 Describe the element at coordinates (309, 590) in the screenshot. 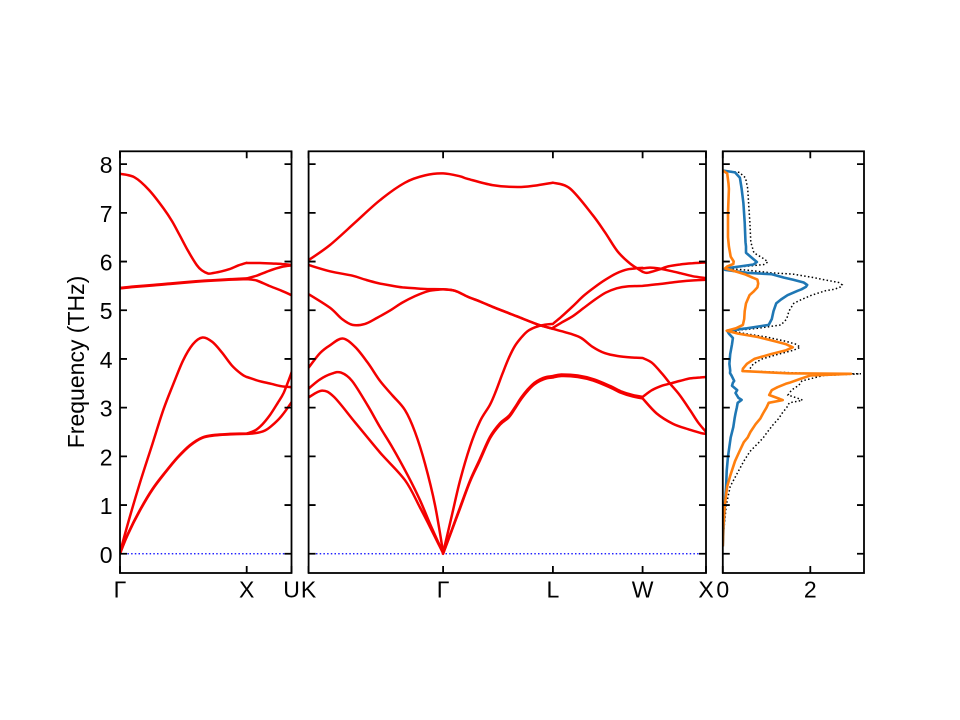

I see `svg-text: K` at that location.